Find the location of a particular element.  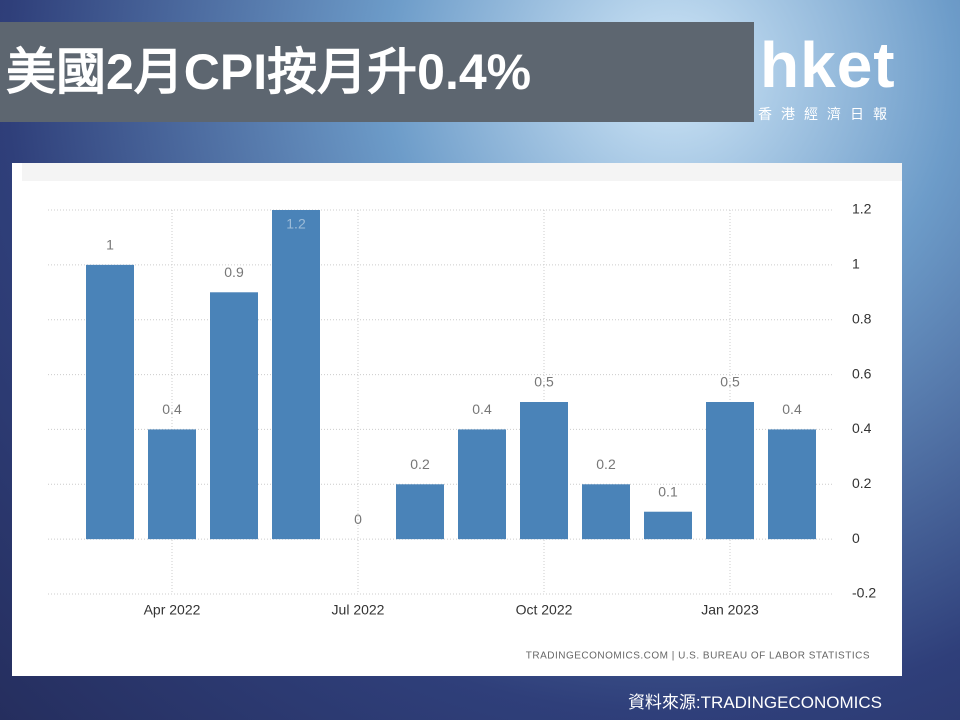

logo: hket is located at coordinates (828, 65).